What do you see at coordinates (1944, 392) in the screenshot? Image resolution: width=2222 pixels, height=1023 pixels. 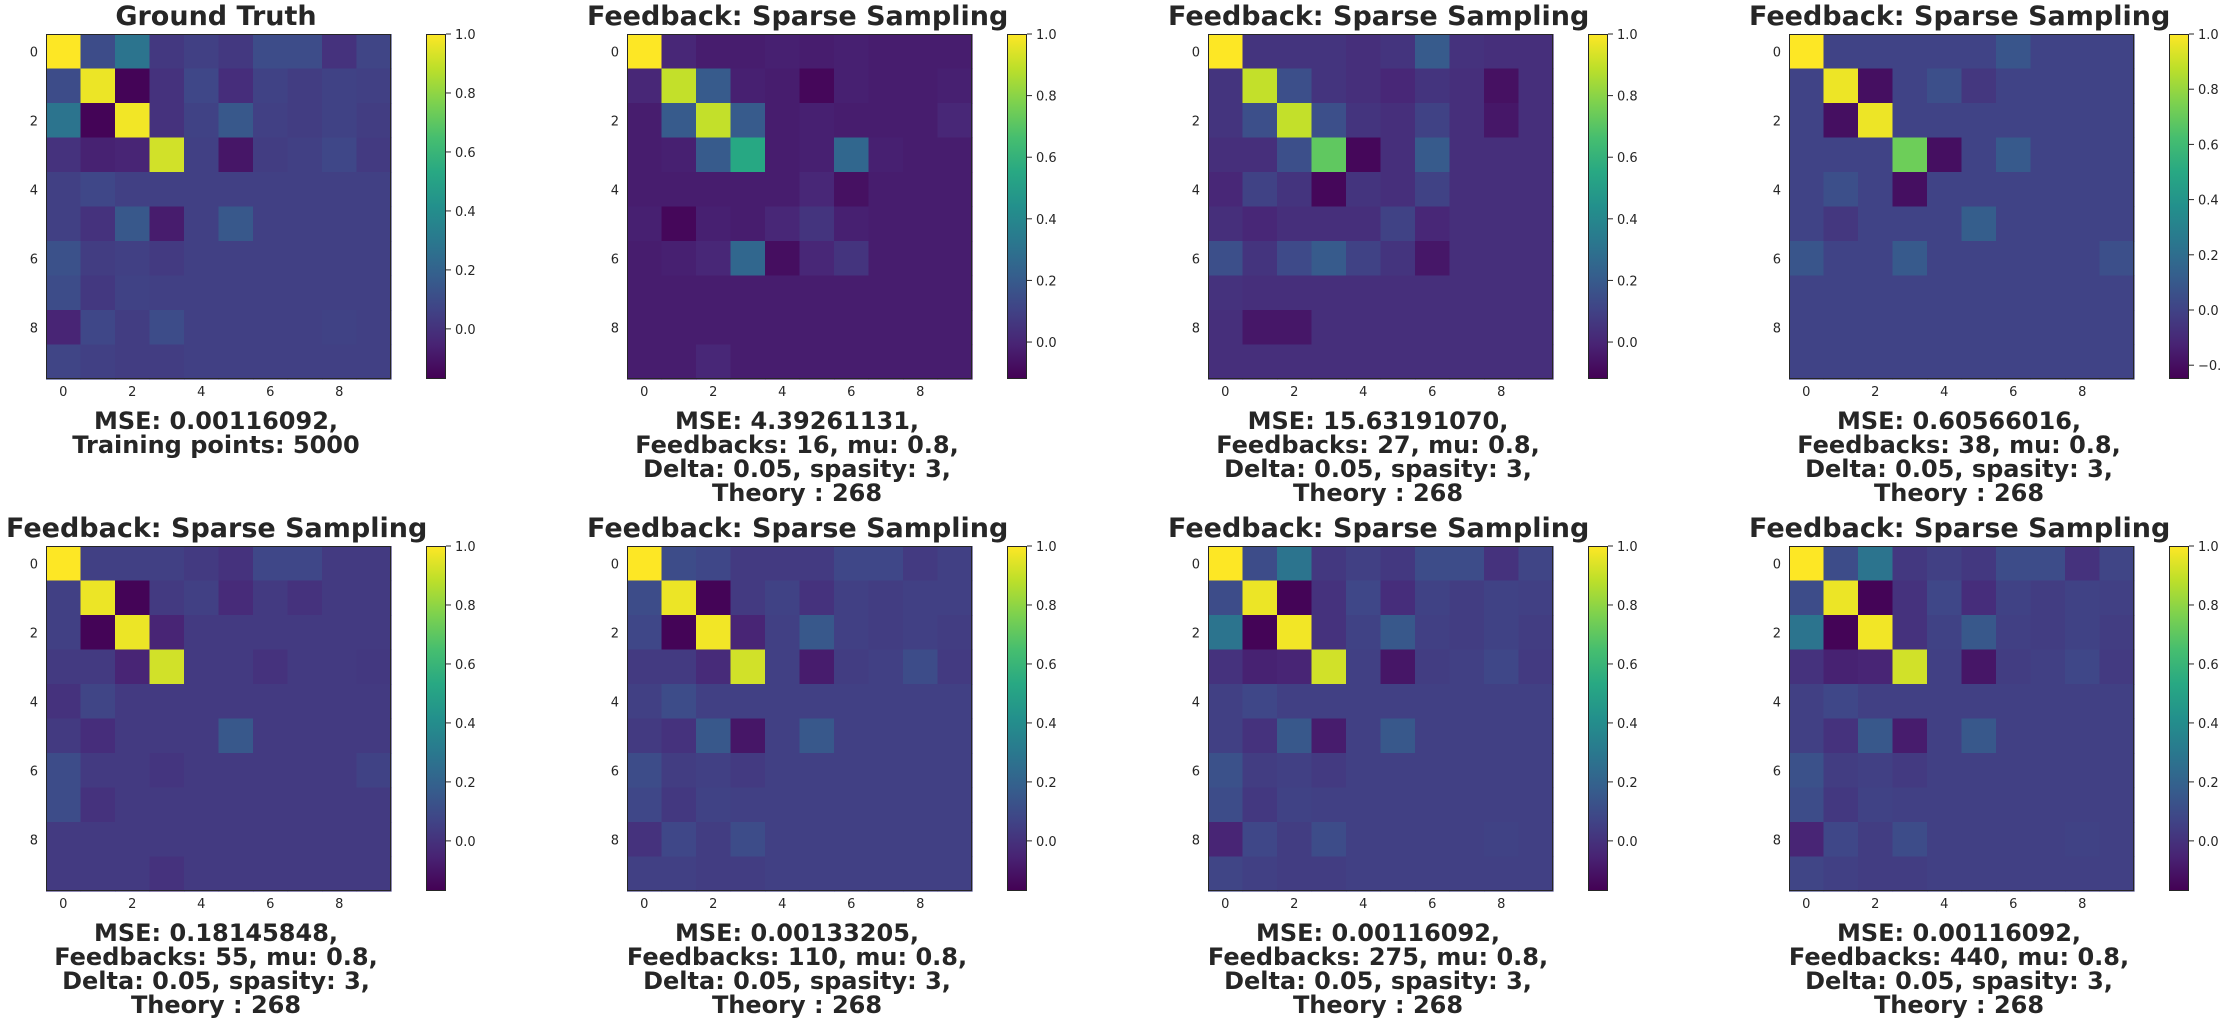 I see `x-tick-label: 4` at bounding box center [1944, 392].